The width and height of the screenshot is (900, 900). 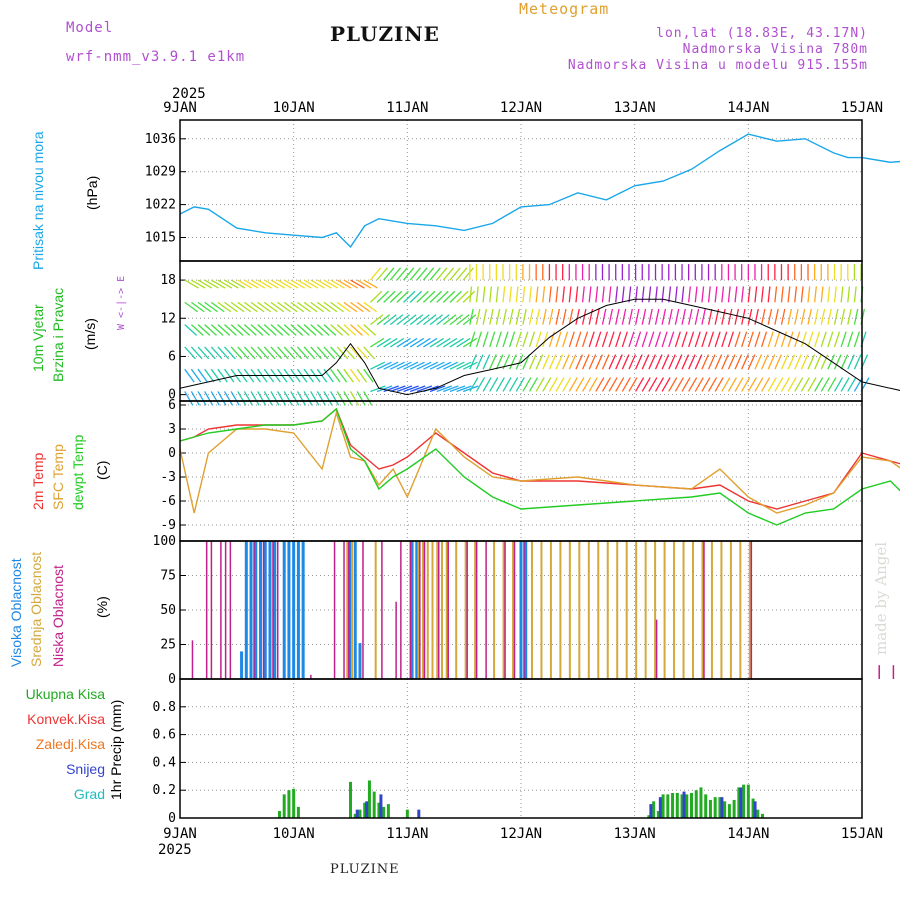 What do you see at coordinates (89, 794) in the screenshot?
I see `legend-hail: Grad` at bounding box center [89, 794].